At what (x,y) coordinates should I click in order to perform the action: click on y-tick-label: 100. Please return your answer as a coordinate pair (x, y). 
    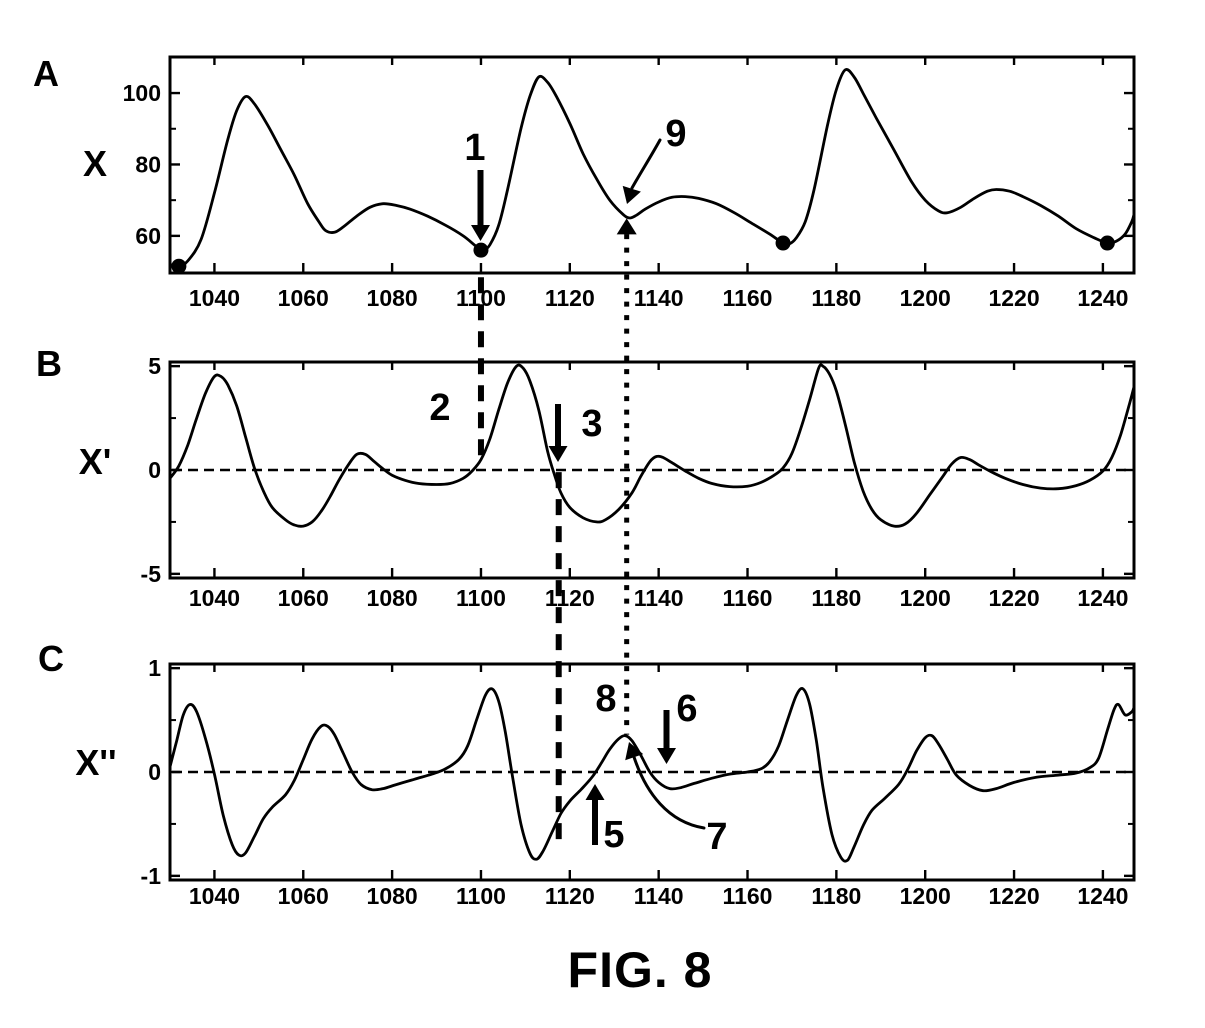
    Looking at the image, I should click on (142, 93).